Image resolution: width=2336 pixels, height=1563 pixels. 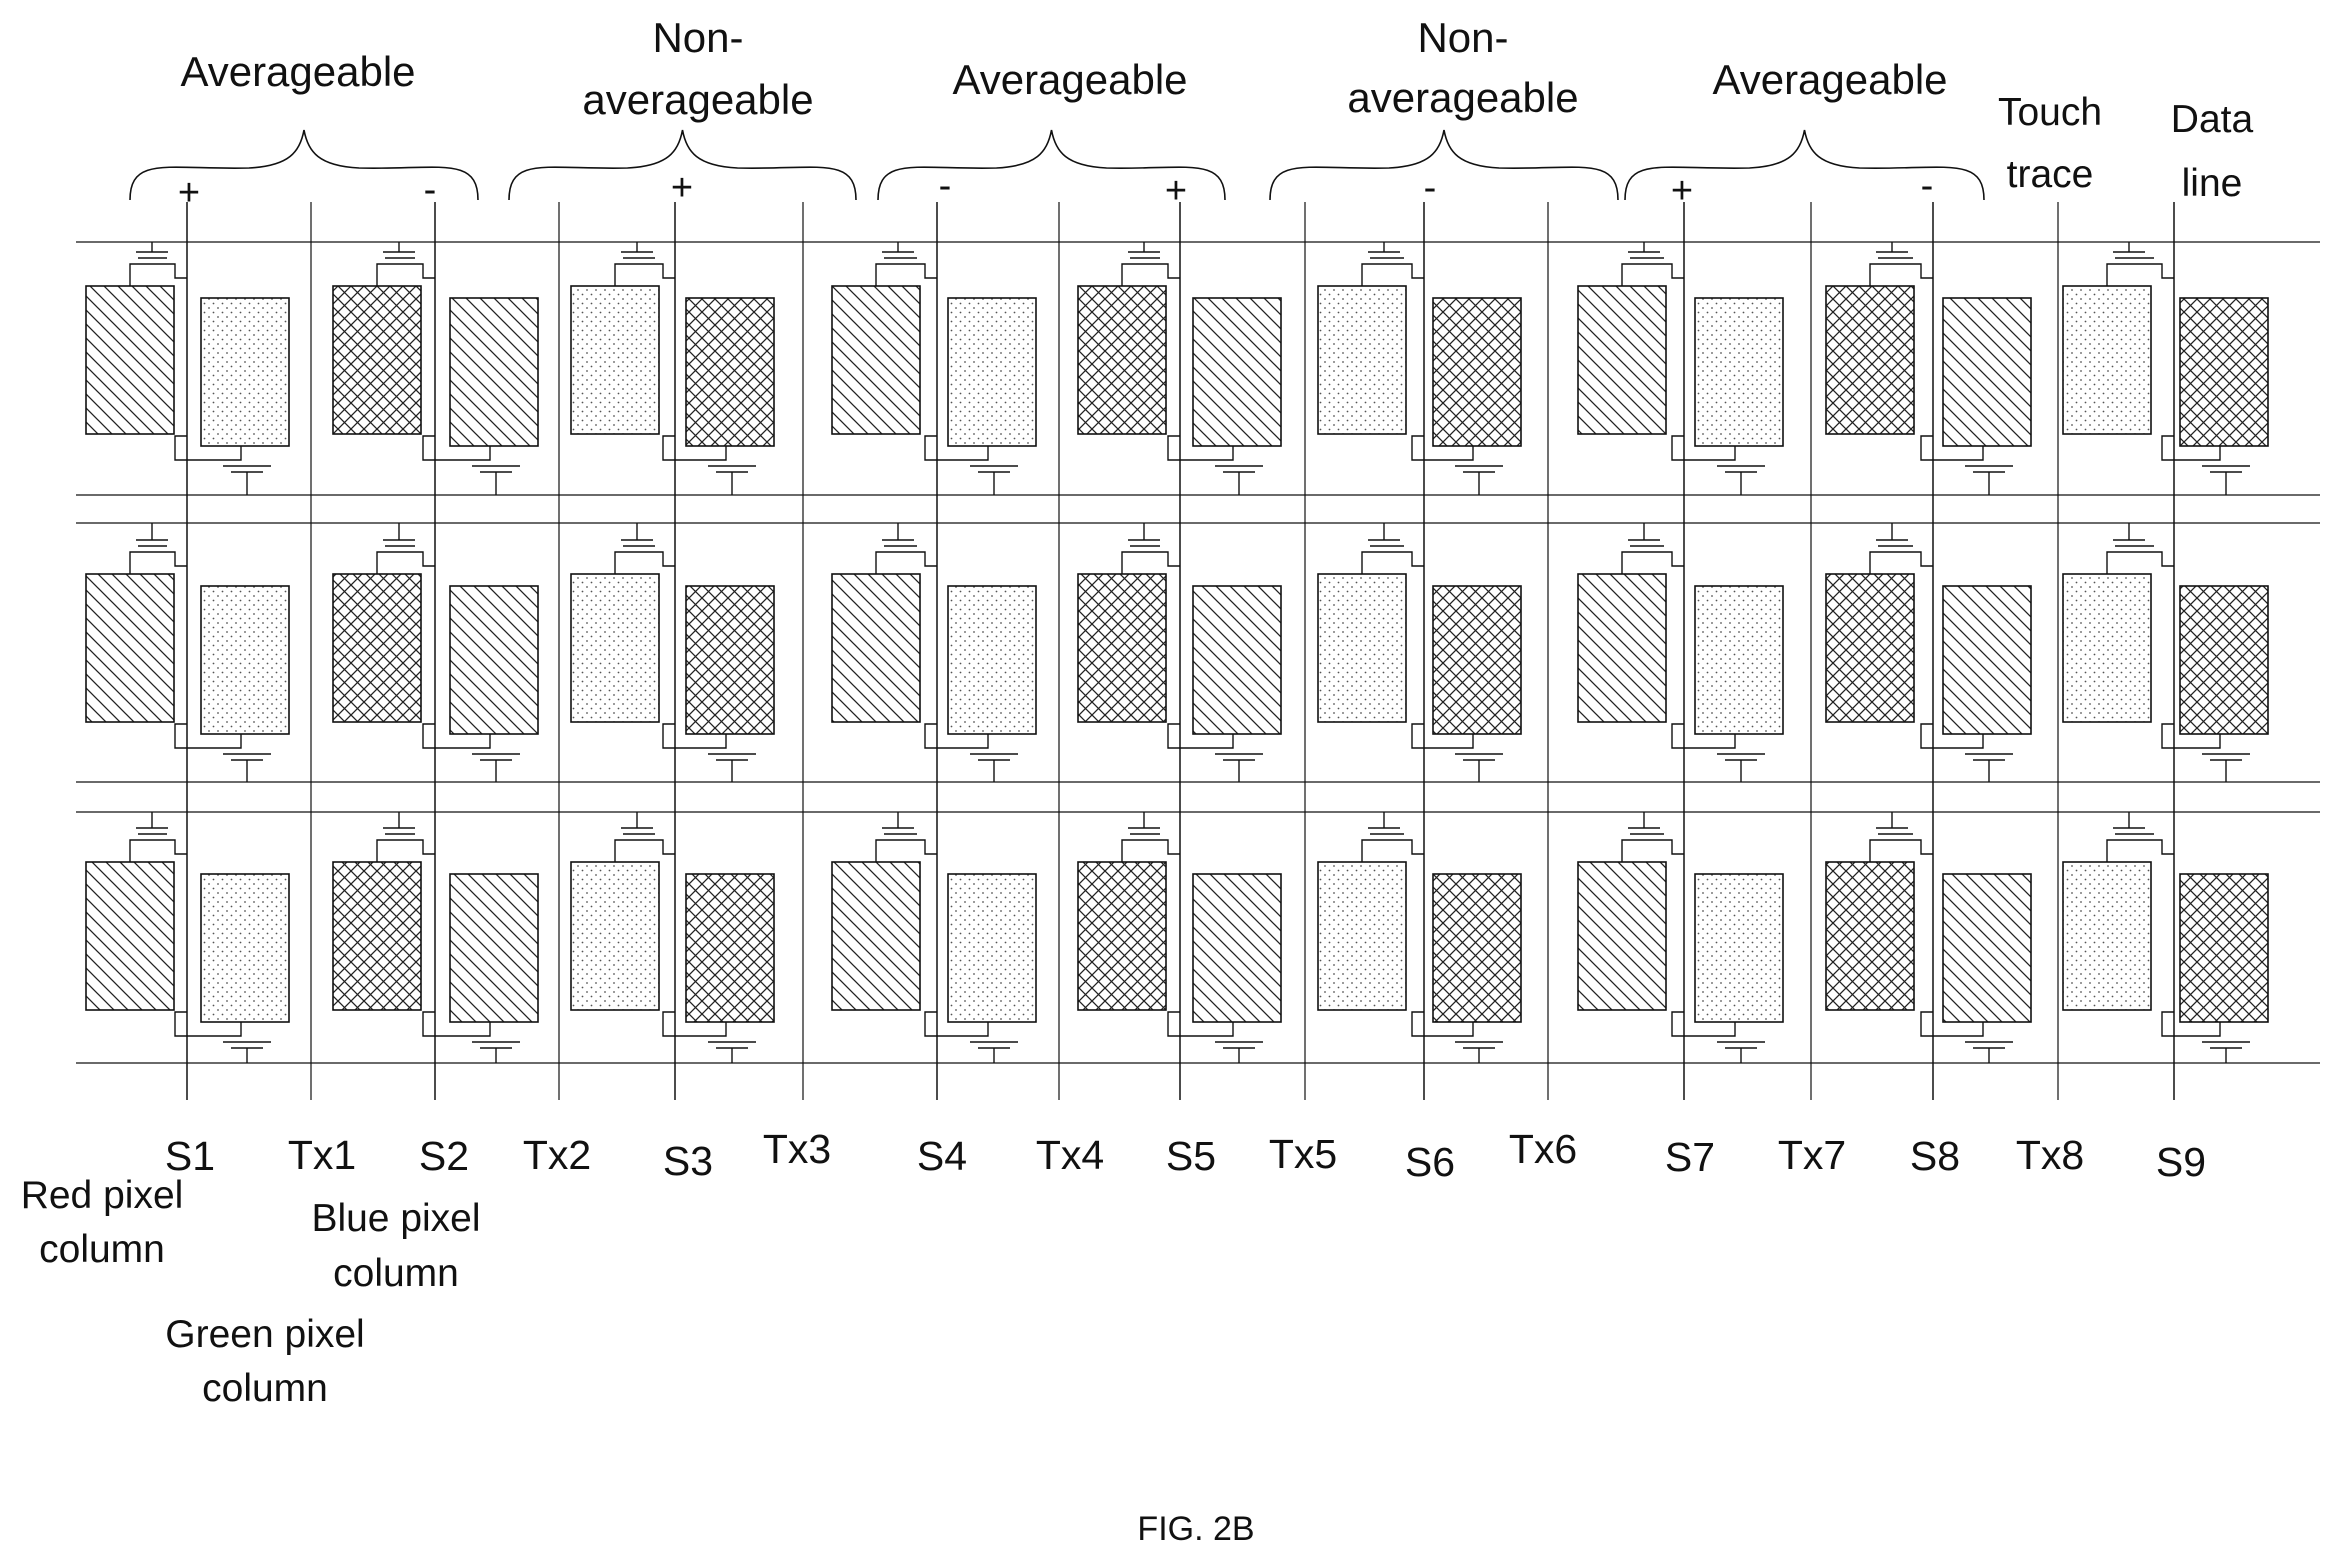 I want to click on group-4-polarity: -, so click(x=1430, y=188).